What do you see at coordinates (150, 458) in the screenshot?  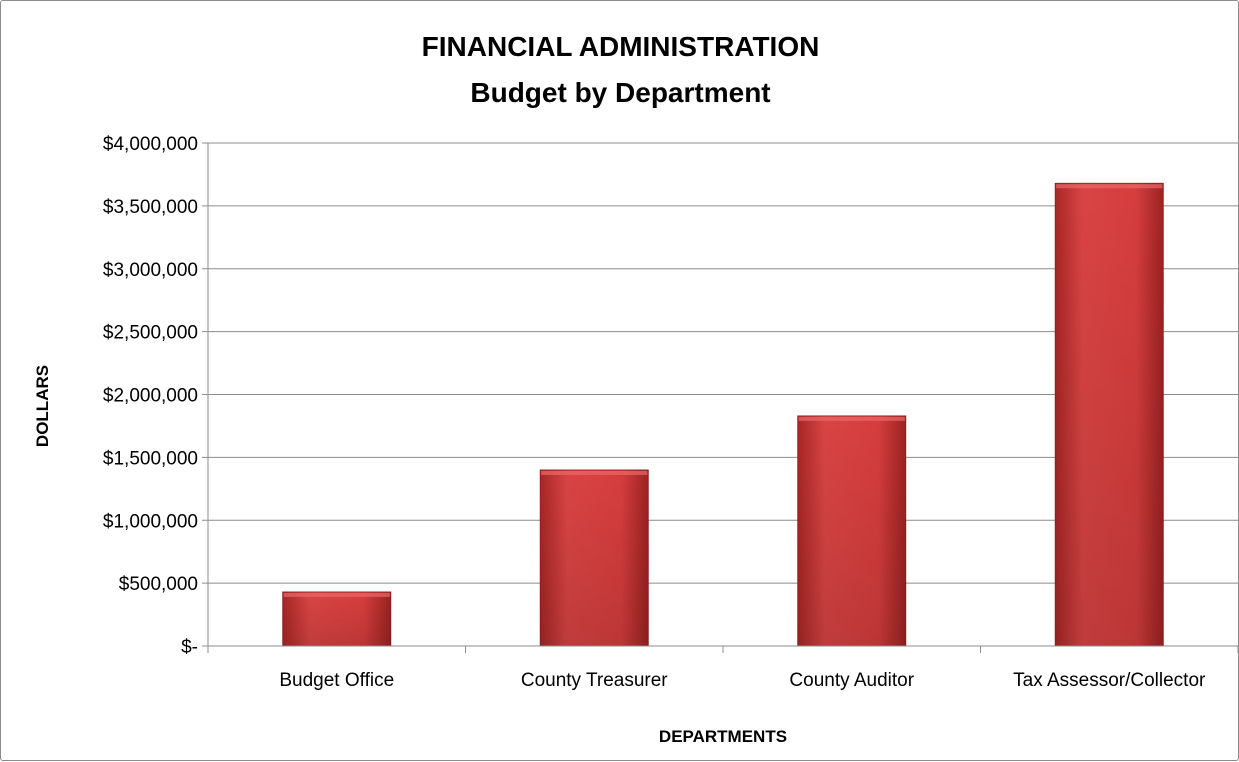 I see `y-tick-label: $1,500,000` at bounding box center [150, 458].